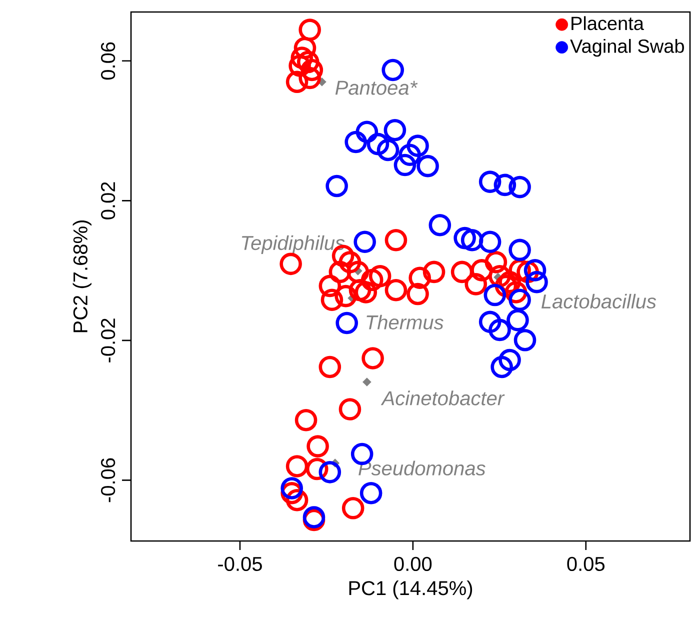 This screenshot has width=692, height=641. I want to click on x-tick-label: 0.05, so click(586, 564).